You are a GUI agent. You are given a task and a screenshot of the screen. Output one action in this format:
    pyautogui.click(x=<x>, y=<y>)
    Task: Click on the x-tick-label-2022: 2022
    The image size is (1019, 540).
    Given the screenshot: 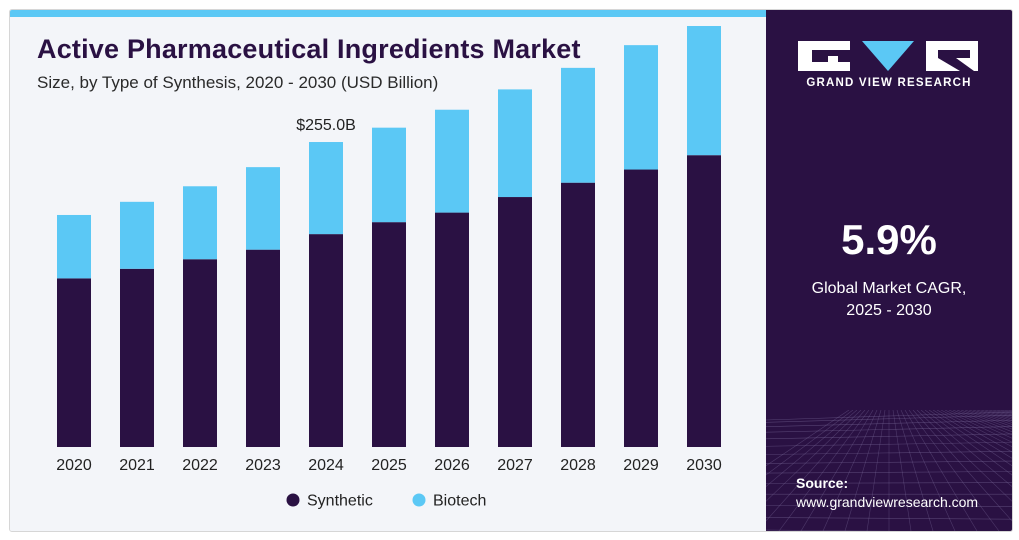 What is the action you would take?
    pyautogui.click(x=200, y=465)
    